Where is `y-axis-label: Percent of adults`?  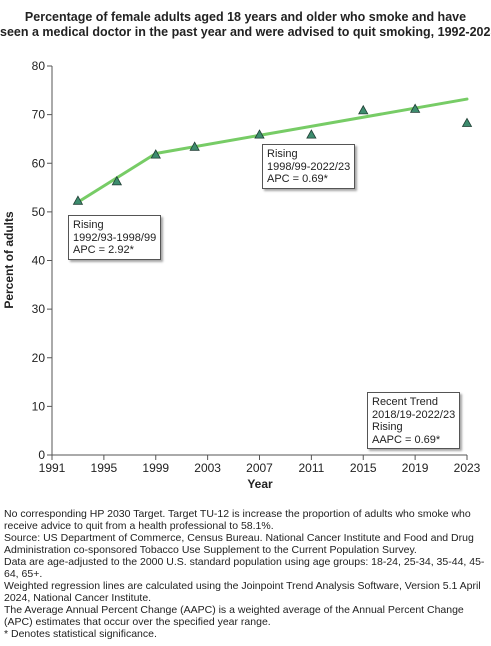 y-axis-label: Percent of adults is located at coordinates (9, 260).